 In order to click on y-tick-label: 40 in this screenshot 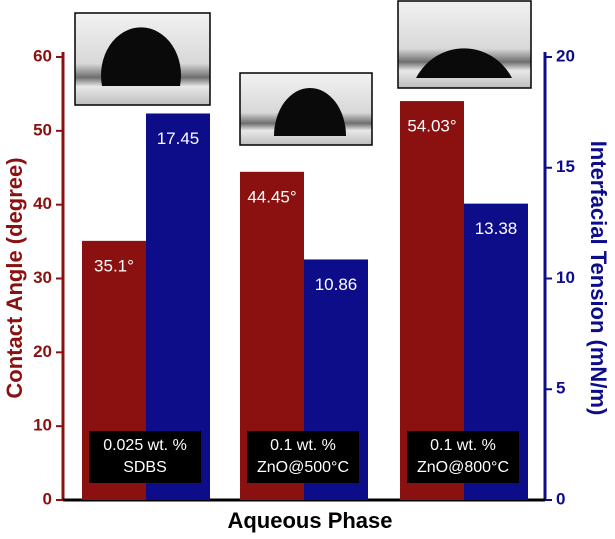, I will do `click(42, 203)`.